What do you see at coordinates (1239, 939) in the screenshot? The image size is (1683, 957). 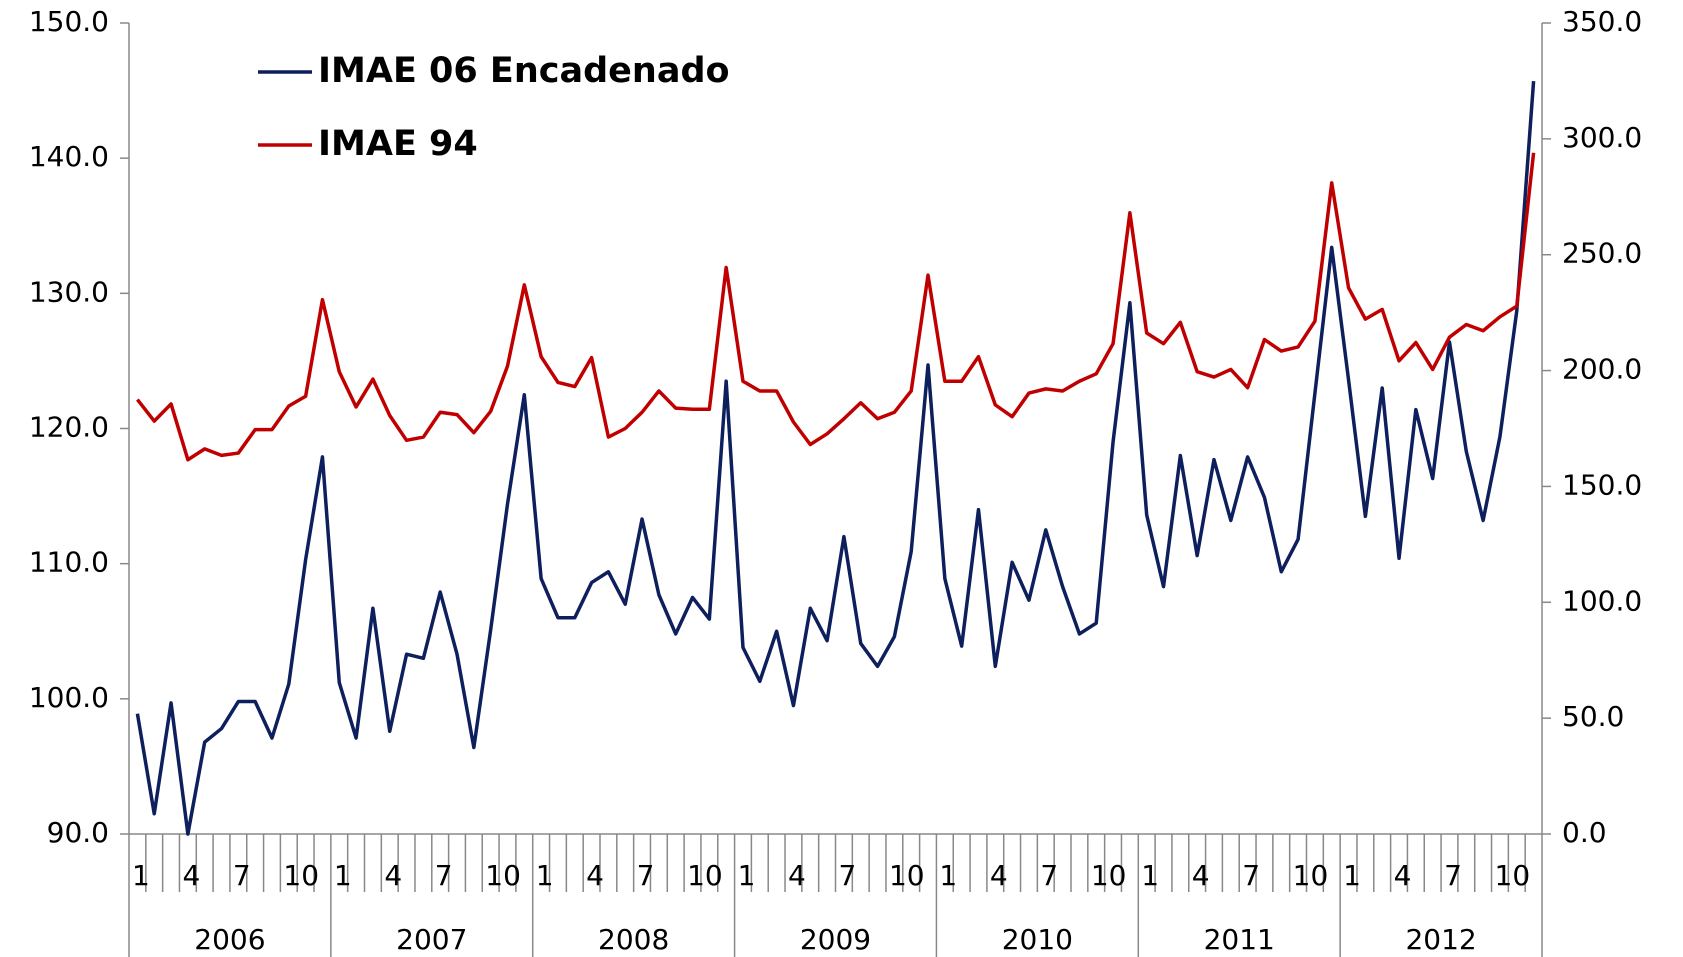 I see `year-label: 2011` at bounding box center [1239, 939].